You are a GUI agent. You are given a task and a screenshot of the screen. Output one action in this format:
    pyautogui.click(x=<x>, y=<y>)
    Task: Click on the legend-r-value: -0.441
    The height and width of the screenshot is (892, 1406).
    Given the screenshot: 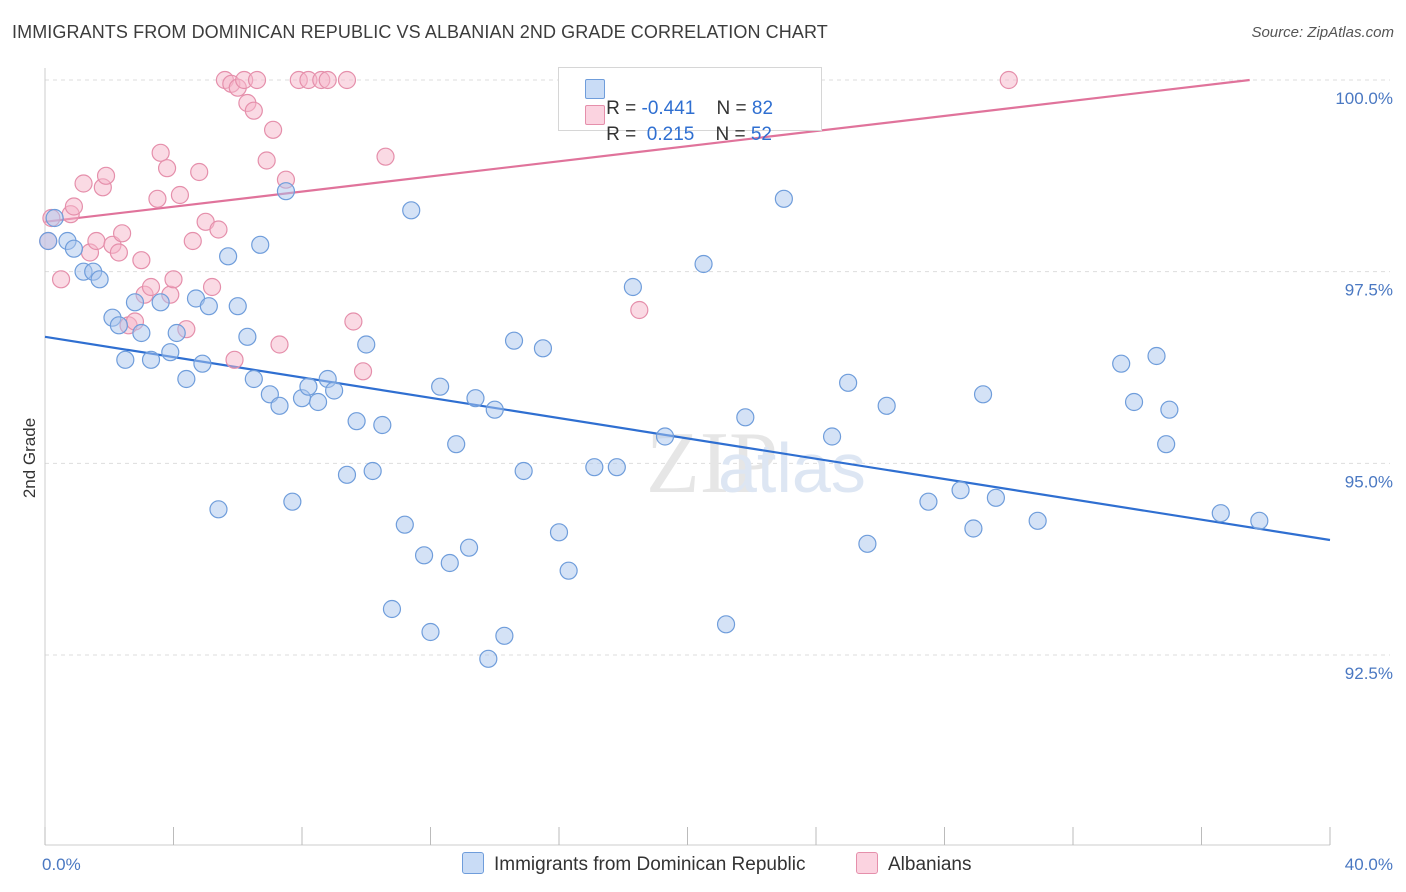 What is the action you would take?
    pyautogui.click(x=668, y=108)
    